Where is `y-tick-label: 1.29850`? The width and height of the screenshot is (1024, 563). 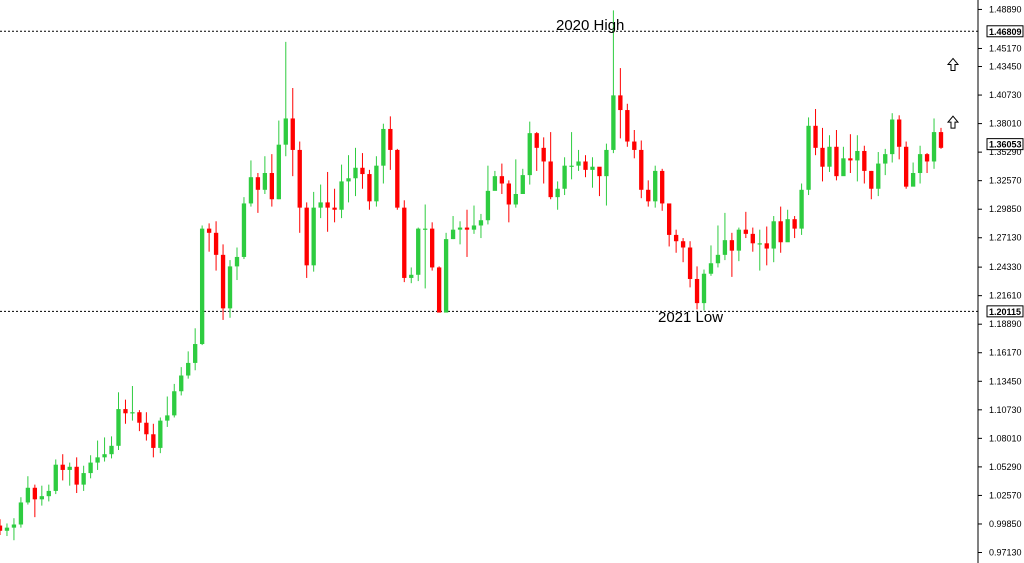 y-tick-label: 1.29850 is located at coordinates (1005, 209).